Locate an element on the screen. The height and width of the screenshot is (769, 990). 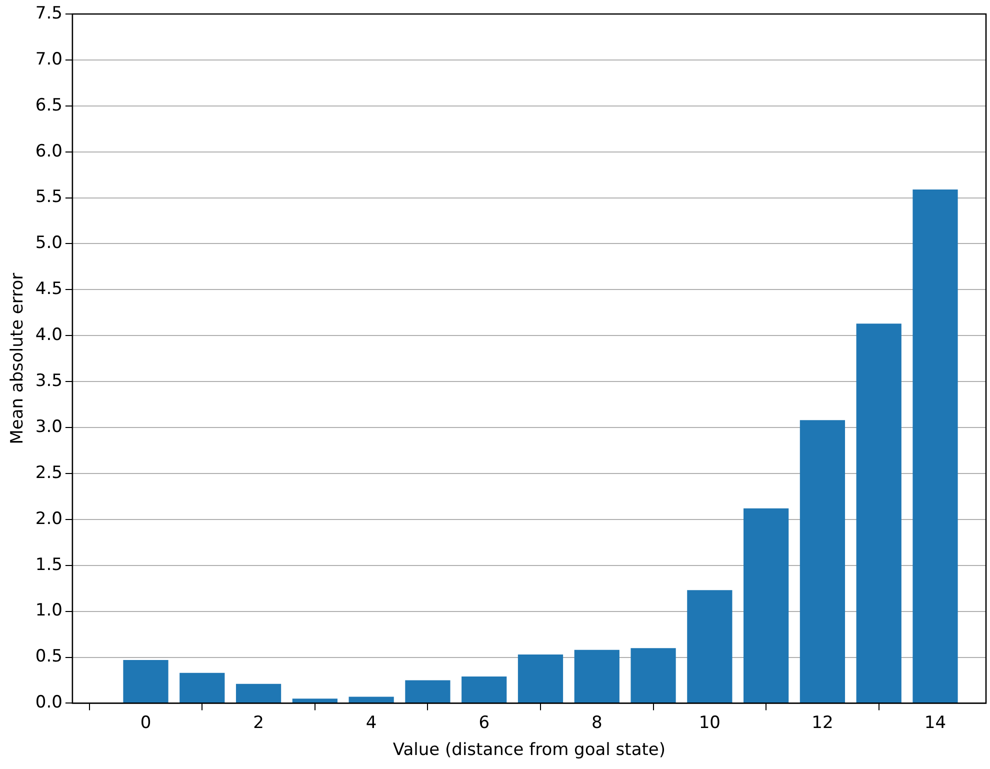
x-tick-label: 6 is located at coordinates (484, 722).